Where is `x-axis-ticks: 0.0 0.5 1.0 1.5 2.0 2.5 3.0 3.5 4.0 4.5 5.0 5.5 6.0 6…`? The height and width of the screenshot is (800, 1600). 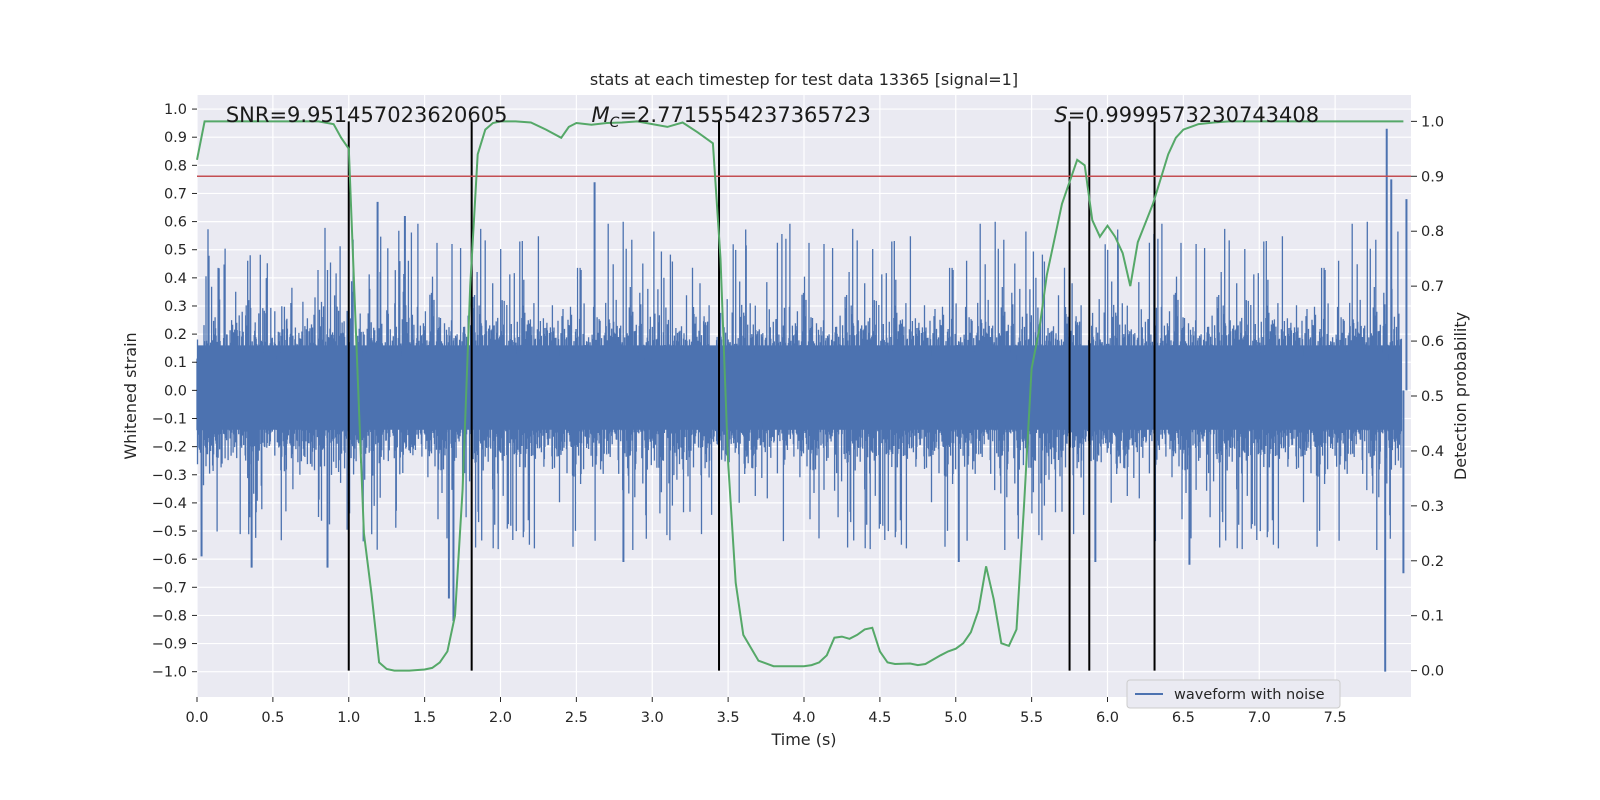 x-axis-ticks: 0.0 0.5 1.0 1.5 2.0 2.5 3.0 3.5 4.0 4.5 5.0 5.5 6.0 6… is located at coordinates (766, 711).